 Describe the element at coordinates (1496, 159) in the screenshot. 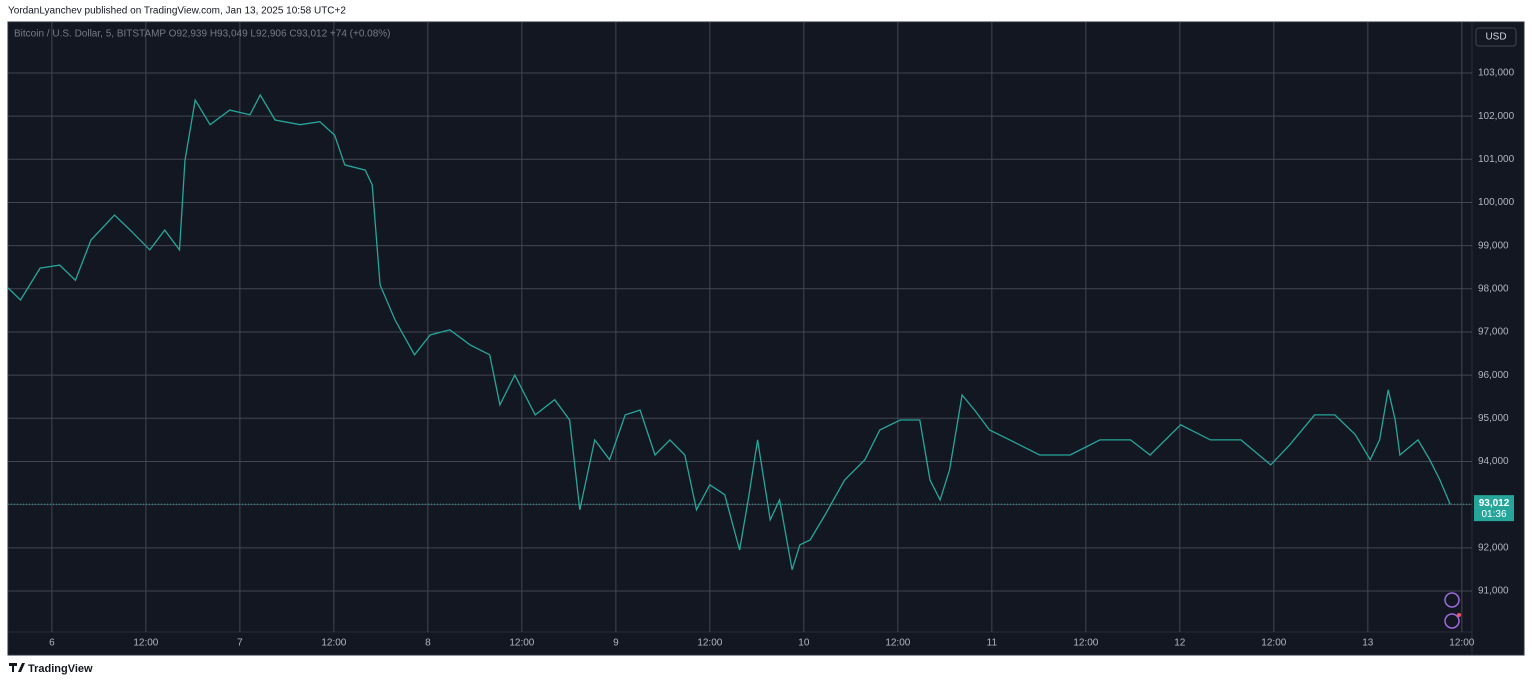

I see `y-tick-label: 101,000` at that location.